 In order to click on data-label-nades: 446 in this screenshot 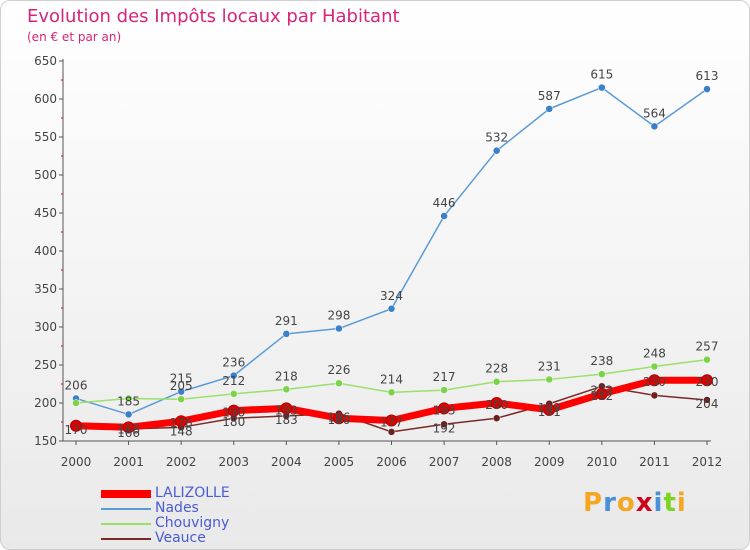, I will do `click(444, 203)`.